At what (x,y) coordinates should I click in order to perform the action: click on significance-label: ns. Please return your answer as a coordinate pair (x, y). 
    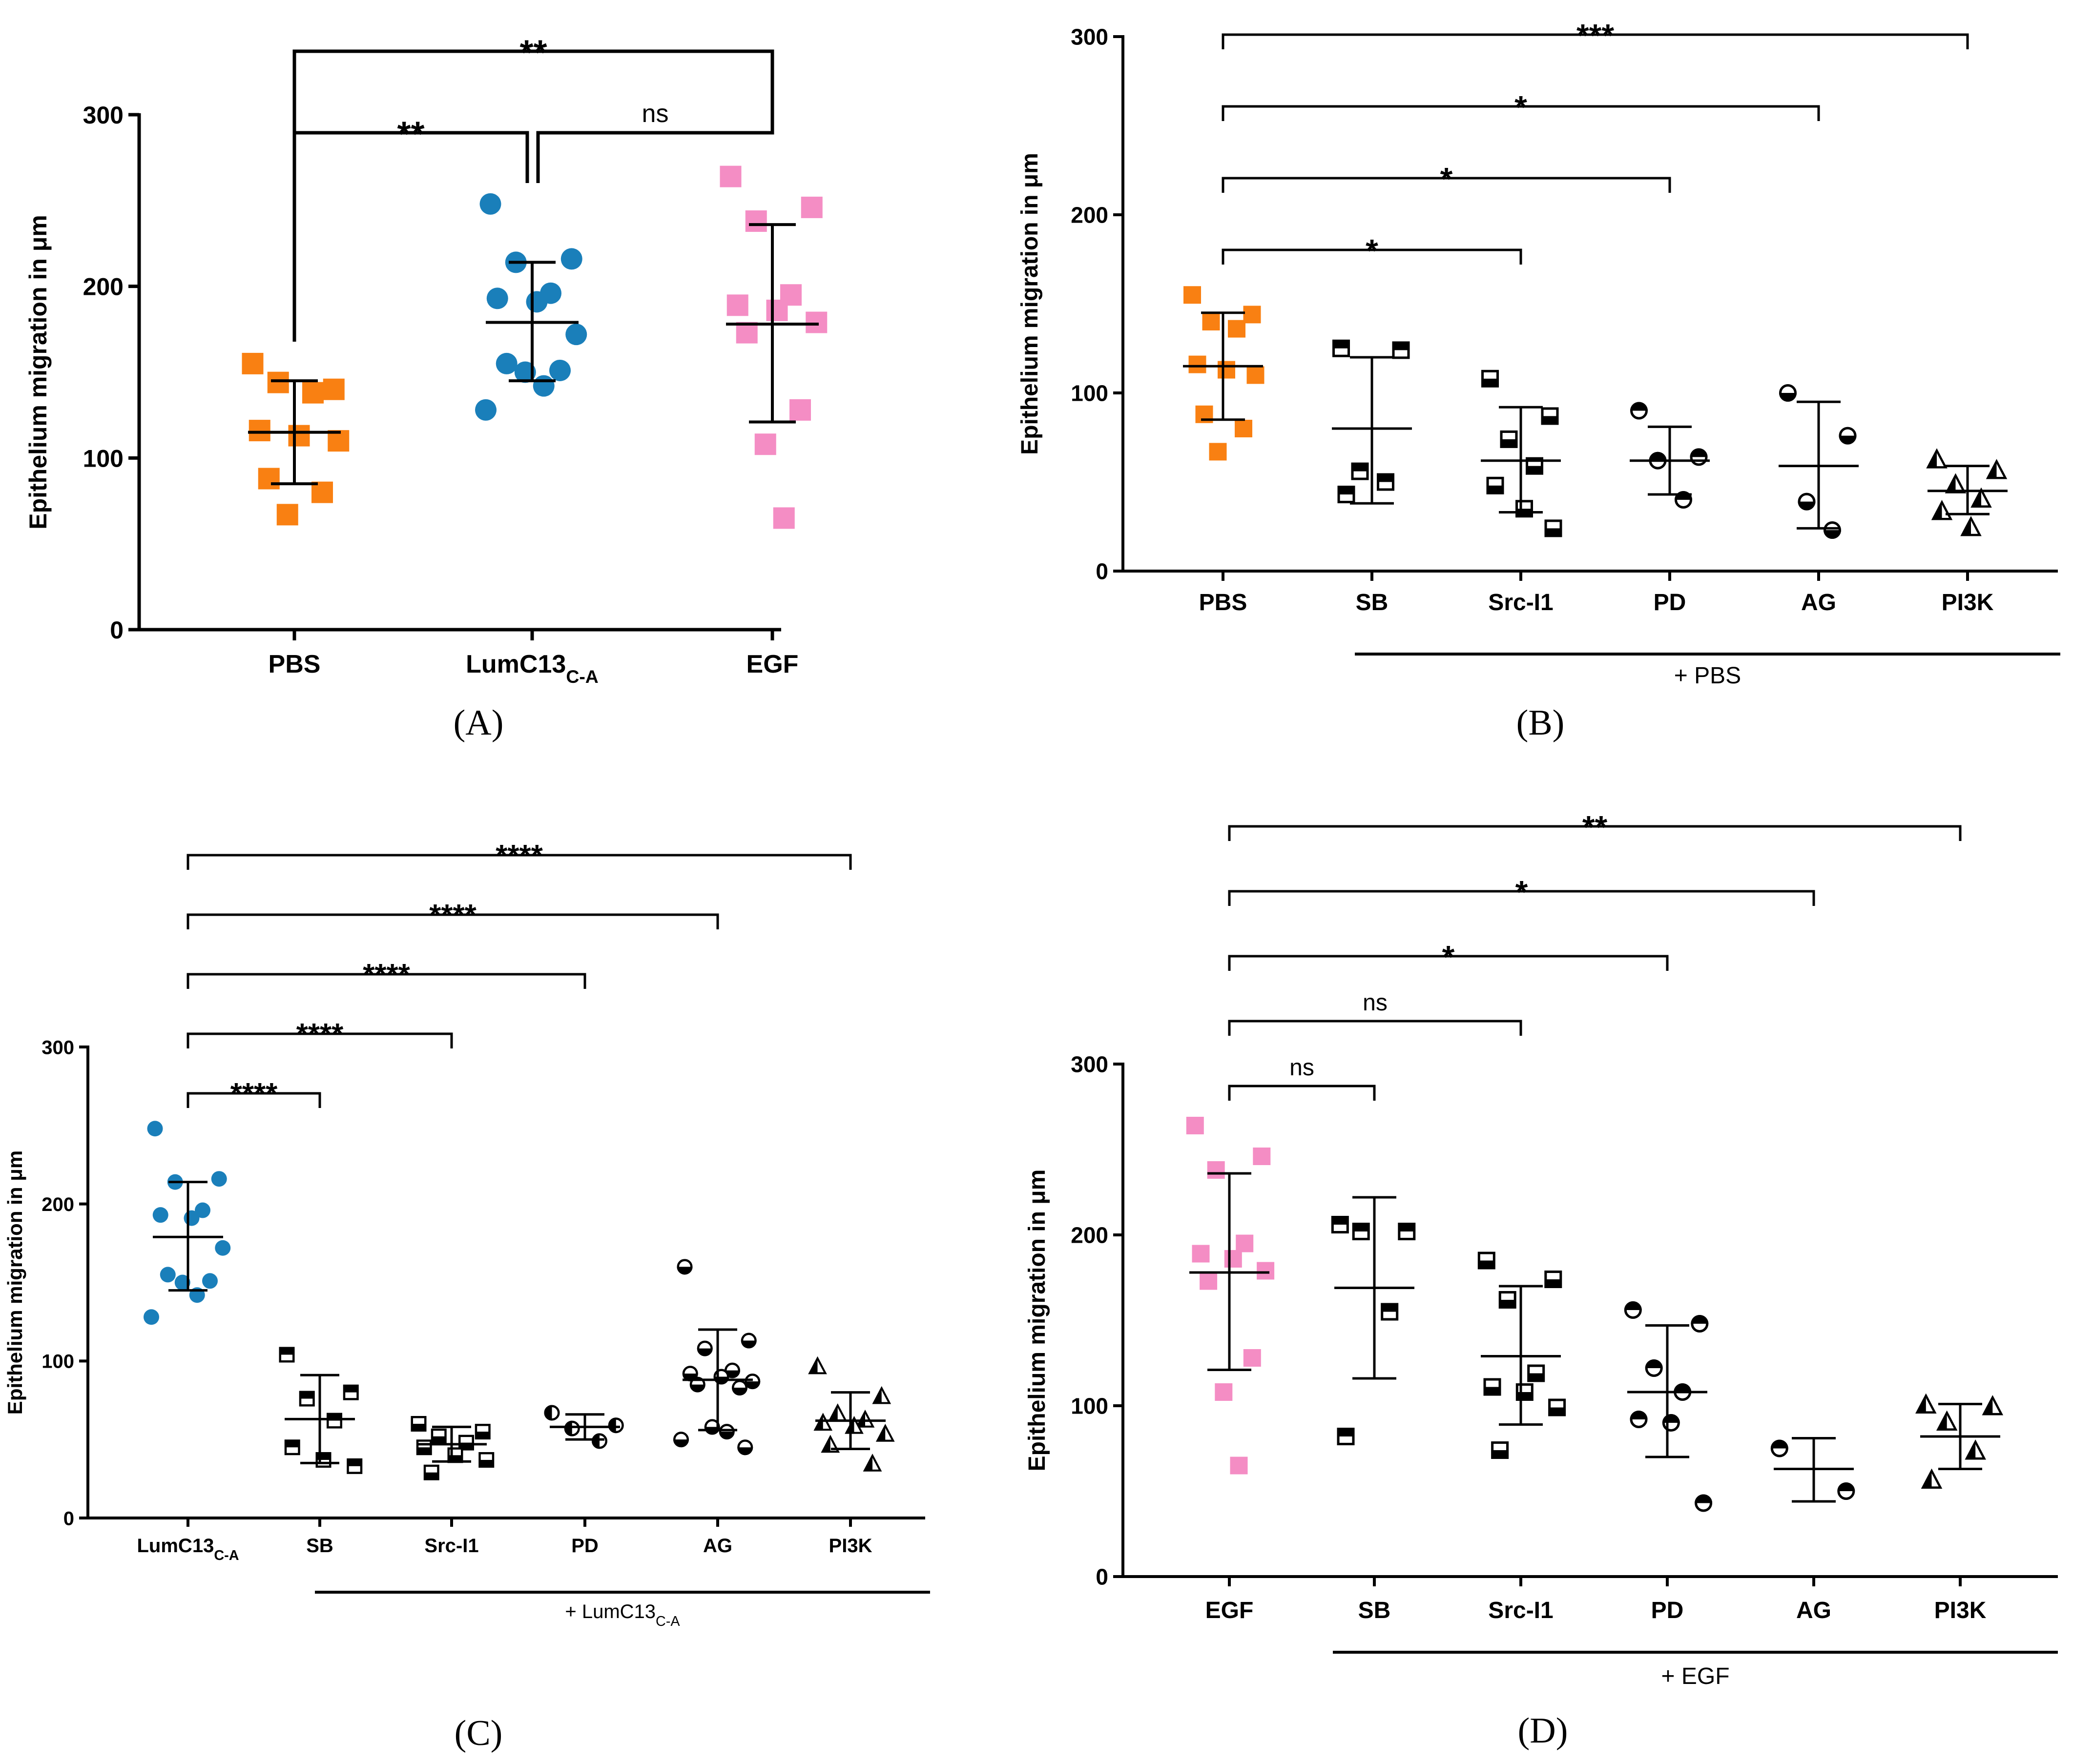
    Looking at the image, I should click on (655, 114).